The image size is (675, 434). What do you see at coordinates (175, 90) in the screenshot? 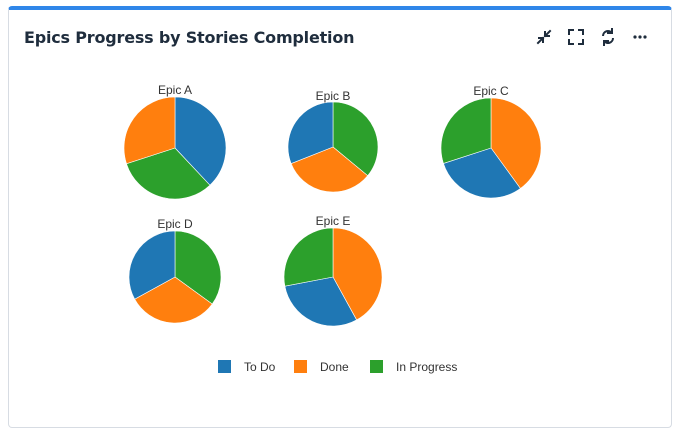
I see `pie-title: Epic A` at bounding box center [175, 90].